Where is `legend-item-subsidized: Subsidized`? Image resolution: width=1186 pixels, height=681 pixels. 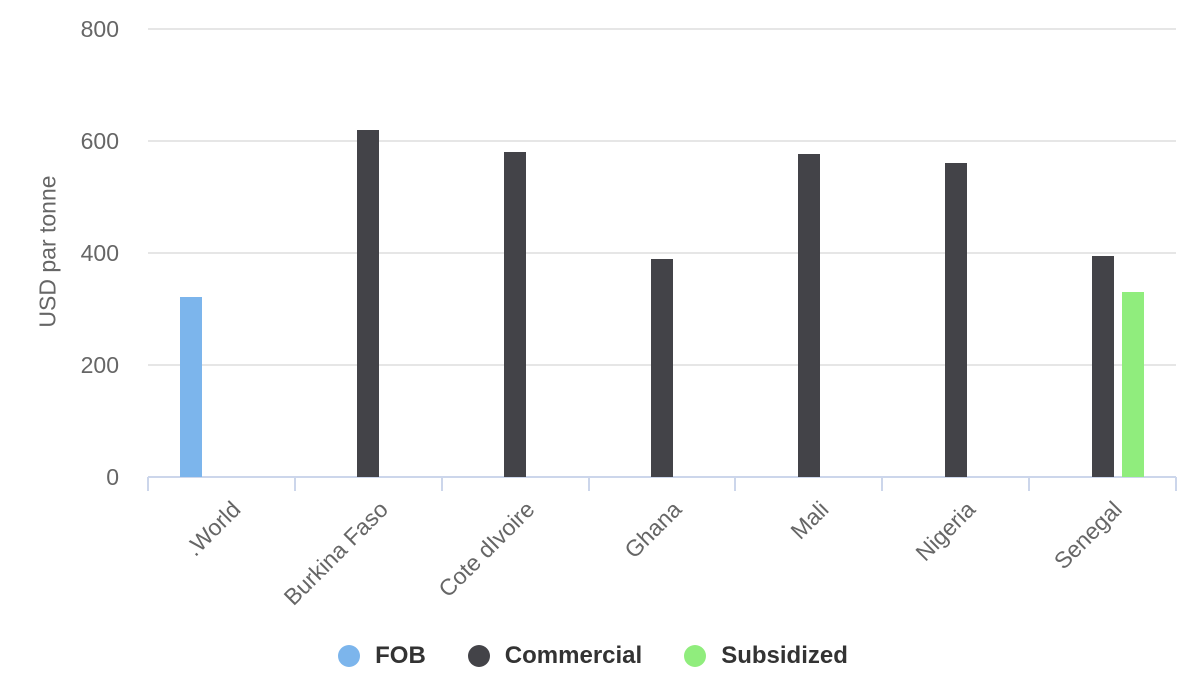 legend-item-subsidized: Subsidized is located at coordinates (766, 656).